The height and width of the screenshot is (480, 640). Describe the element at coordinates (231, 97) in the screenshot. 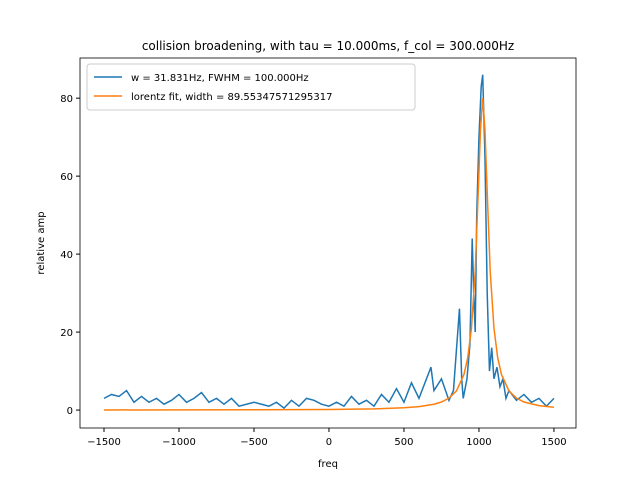

I see `legend-label: lorentz fit, width = 89.55347571295317` at that location.